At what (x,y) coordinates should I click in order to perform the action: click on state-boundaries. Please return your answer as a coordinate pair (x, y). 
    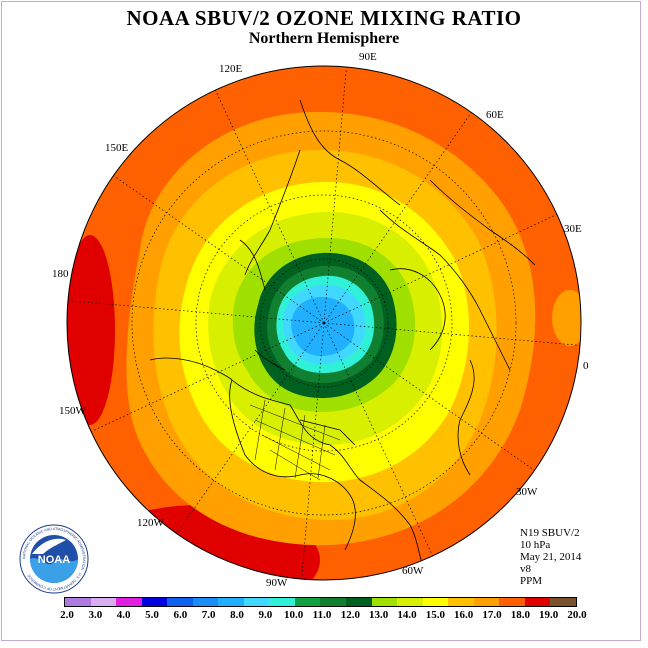
    Looking at the image, I should click on (295, 440).